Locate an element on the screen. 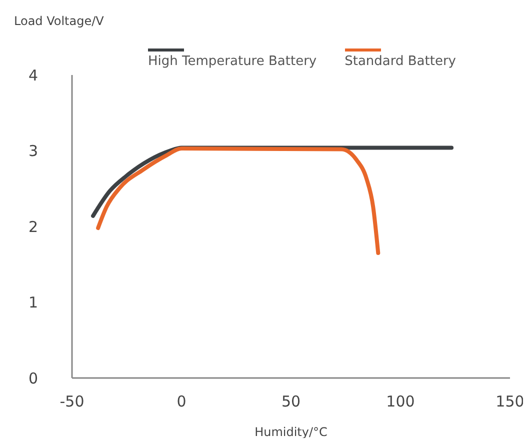 The image size is (525, 443). x-tick-label: 0 is located at coordinates (181, 401).